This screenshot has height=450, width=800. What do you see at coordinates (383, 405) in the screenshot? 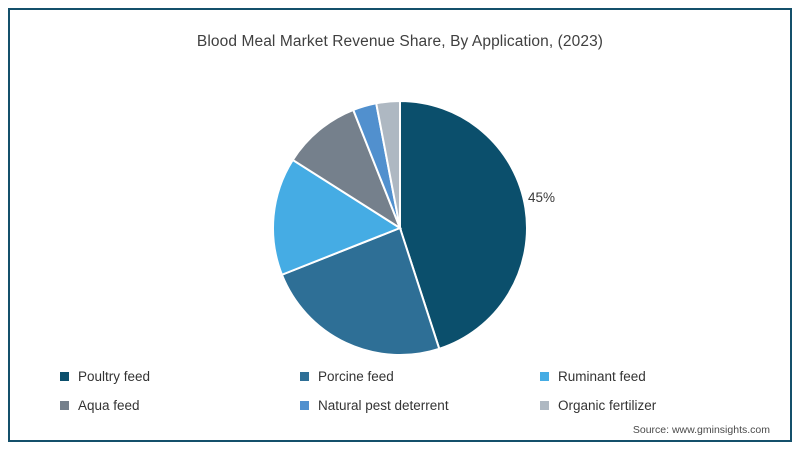
I see `legend-item-label: Natural pest deterrent` at bounding box center [383, 405].